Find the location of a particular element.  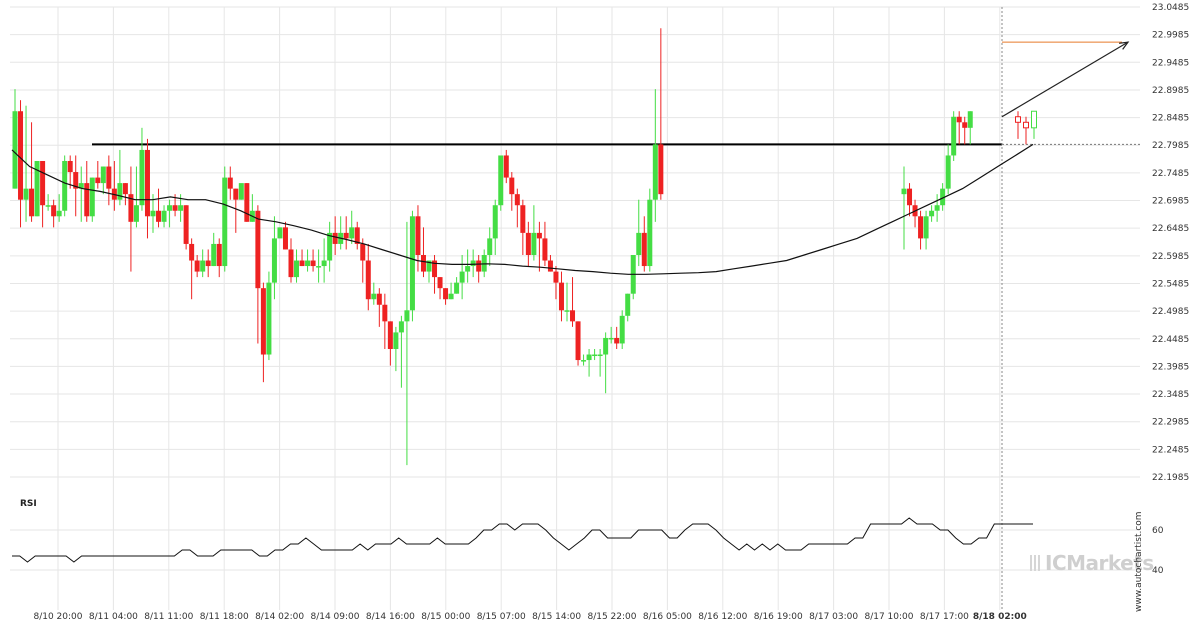

price-tick-label: 22.5485 is located at coordinates (1170, 284).